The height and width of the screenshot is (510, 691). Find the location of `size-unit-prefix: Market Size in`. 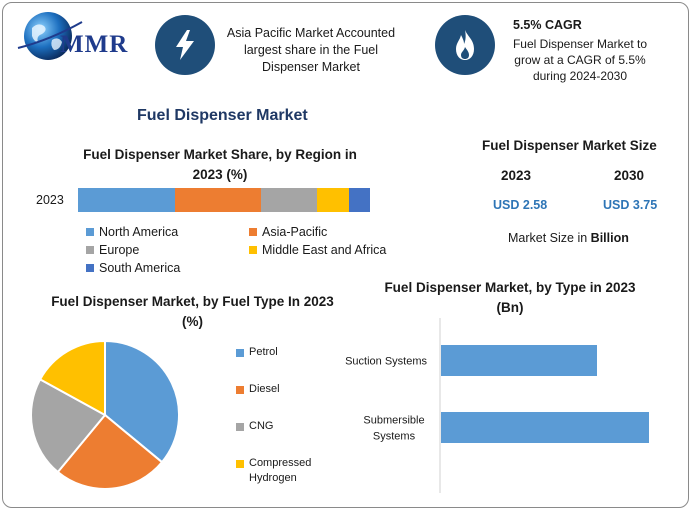

size-unit-prefix: Market Size in is located at coordinates (549, 238).